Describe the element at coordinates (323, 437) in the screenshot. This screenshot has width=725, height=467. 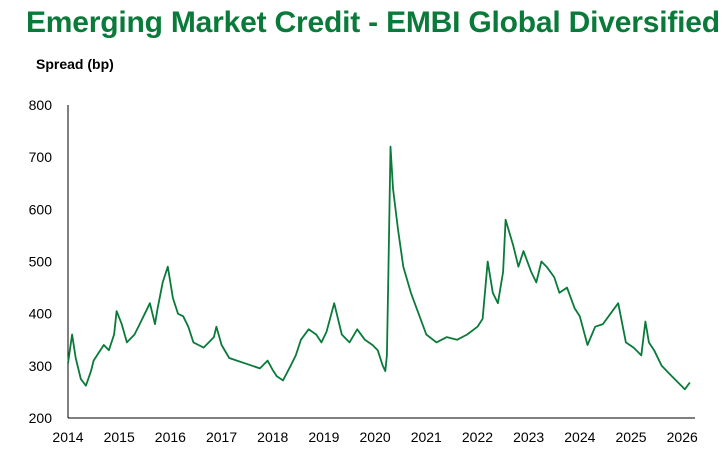
I see `x-tick-label: 2019` at that location.